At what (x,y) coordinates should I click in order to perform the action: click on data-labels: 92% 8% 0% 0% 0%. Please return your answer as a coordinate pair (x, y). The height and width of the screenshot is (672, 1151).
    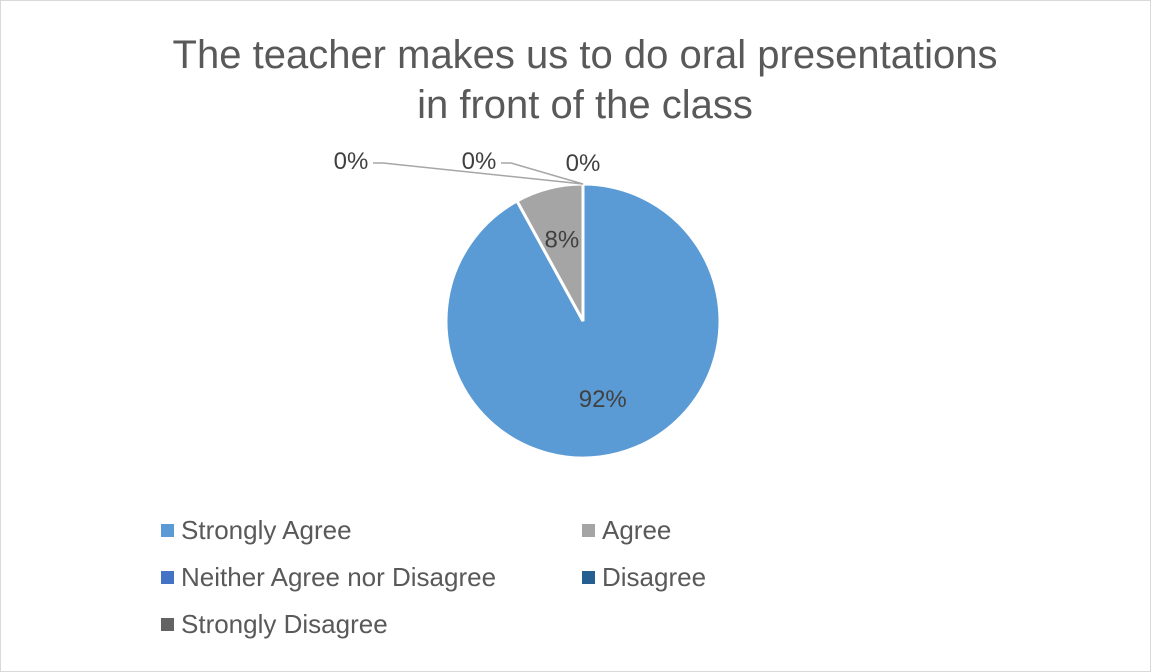
    Looking at the image, I should click on (480, 280).